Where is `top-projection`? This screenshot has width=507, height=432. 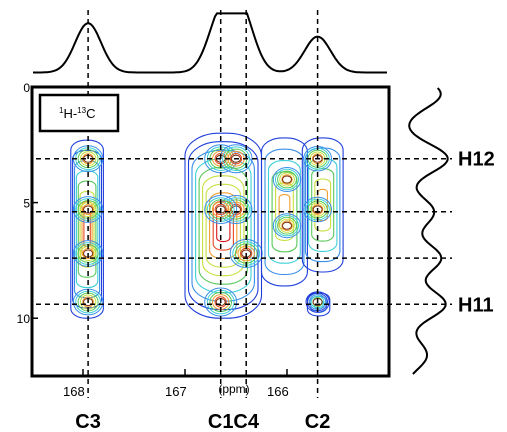 top-projection is located at coordinates (210, 43).